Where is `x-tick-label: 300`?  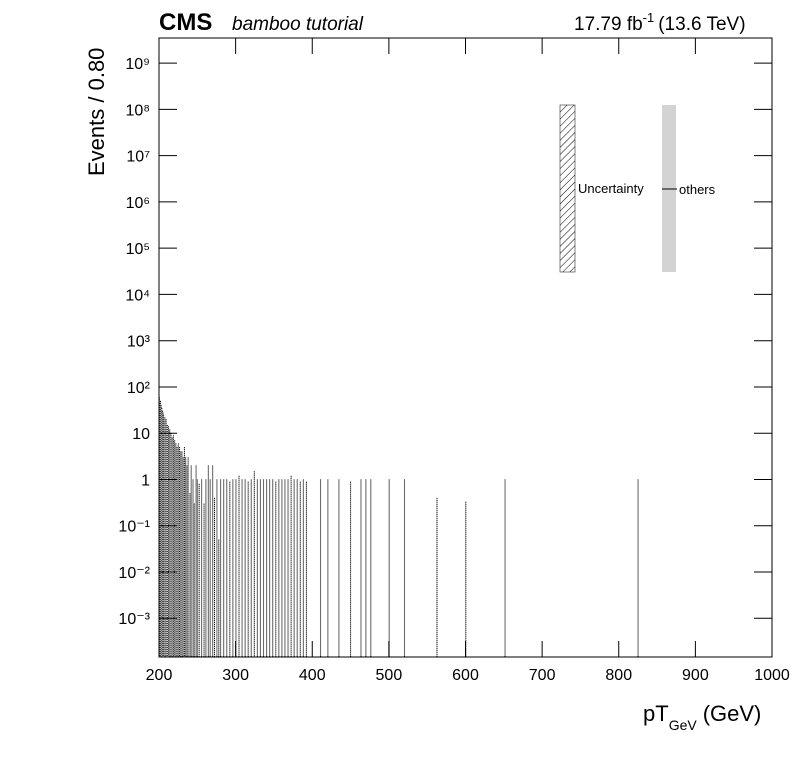 x-tick-label: 300 is located at coordinates (235, 675).